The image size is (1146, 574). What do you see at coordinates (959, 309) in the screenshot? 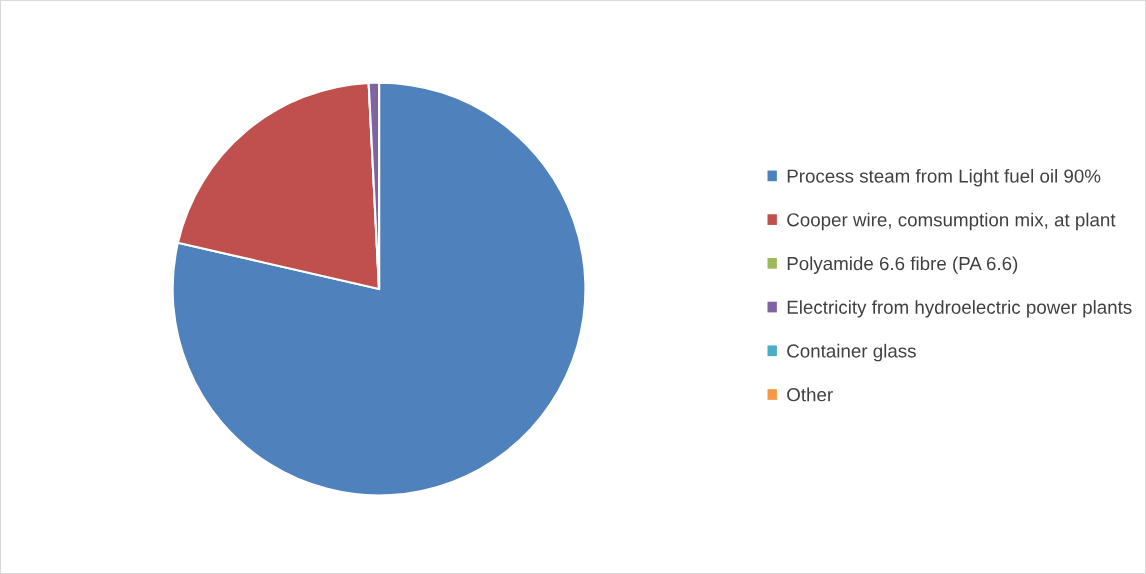
I see `legend-label: Electricity from hydroelectric power plants` at bounding box center [959, 309].